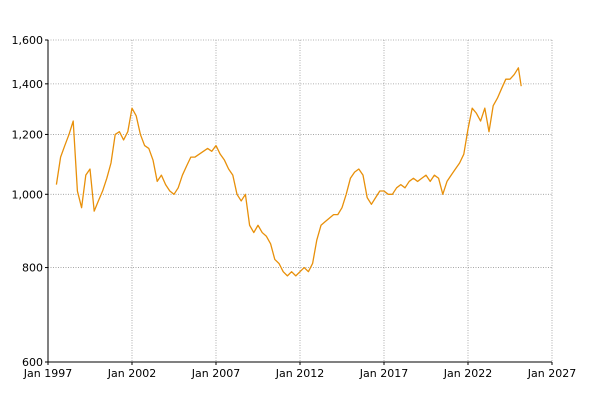  What do you see at coordinates (47, 373) in the screenshot?
I see `x-tick-label: Jan 1997` at bounding box center [47, 373].